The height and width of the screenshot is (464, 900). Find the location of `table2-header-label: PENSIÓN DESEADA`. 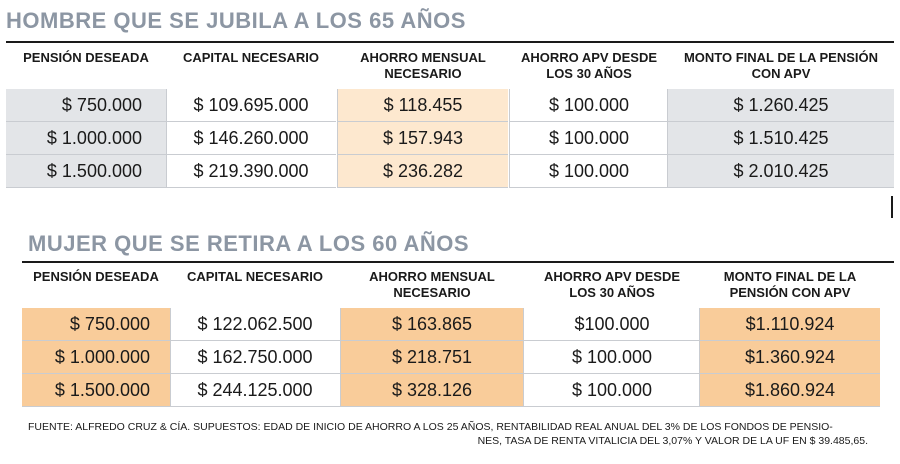

table2-header-label: PENSIÓN DESEADA is located at coordinates (96, 276).